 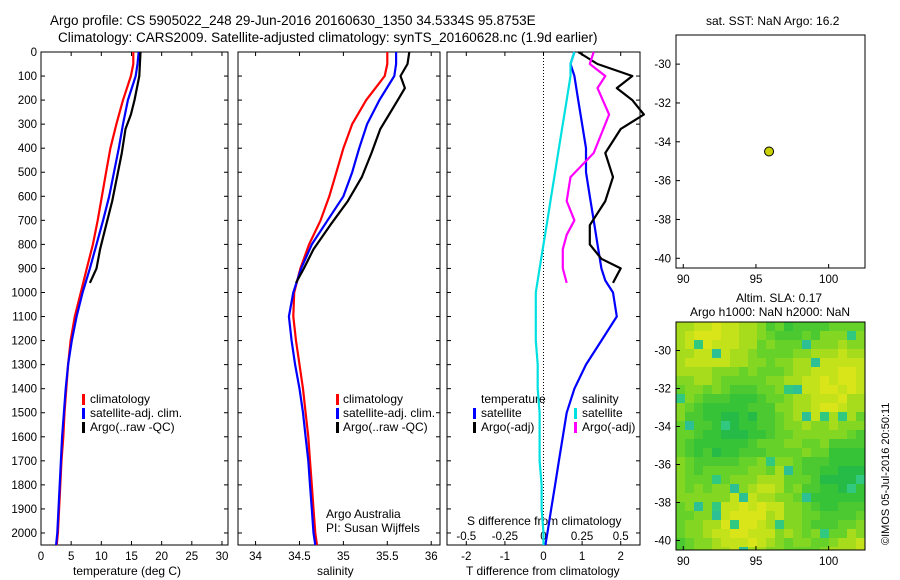 I want to click on credit-pi: PI: Susan Wijffels, so click(x=373, y=528).